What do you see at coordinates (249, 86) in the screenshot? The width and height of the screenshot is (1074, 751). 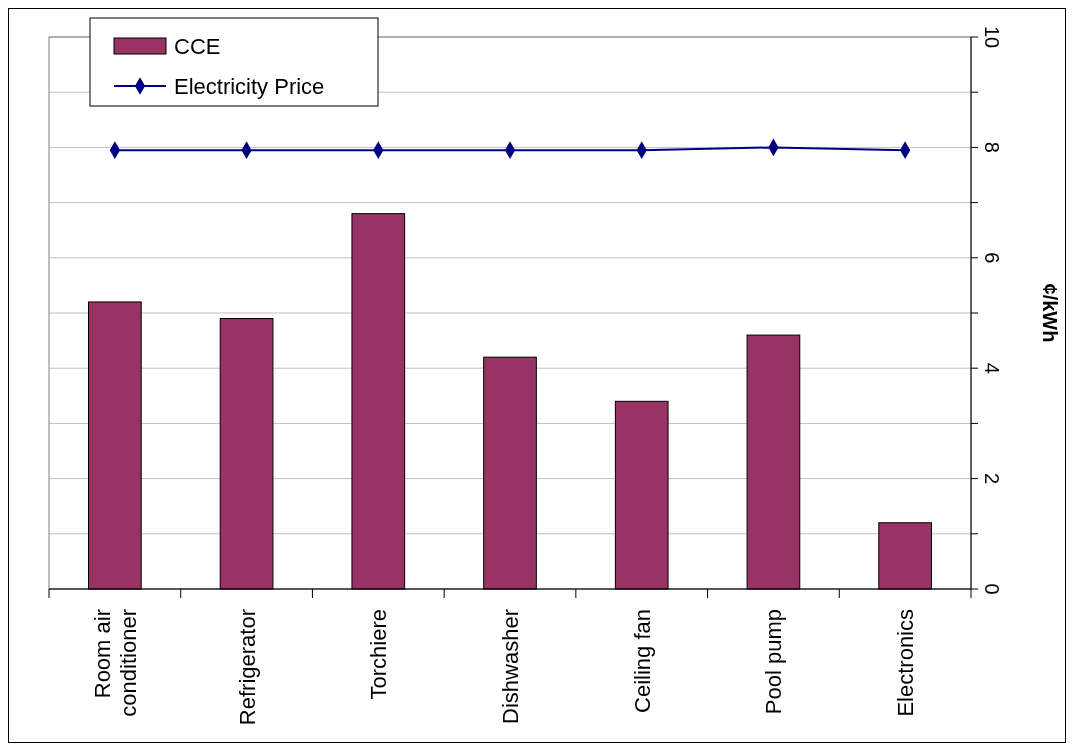 I see `legend-label: Electricity Price` at bounding box center [249, 86].